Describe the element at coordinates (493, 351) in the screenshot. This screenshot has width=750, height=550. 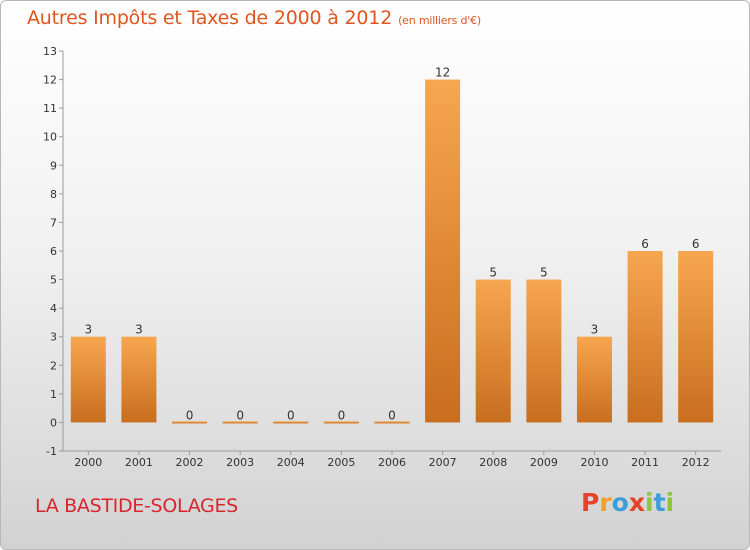
I see `bar-2008` at that location.